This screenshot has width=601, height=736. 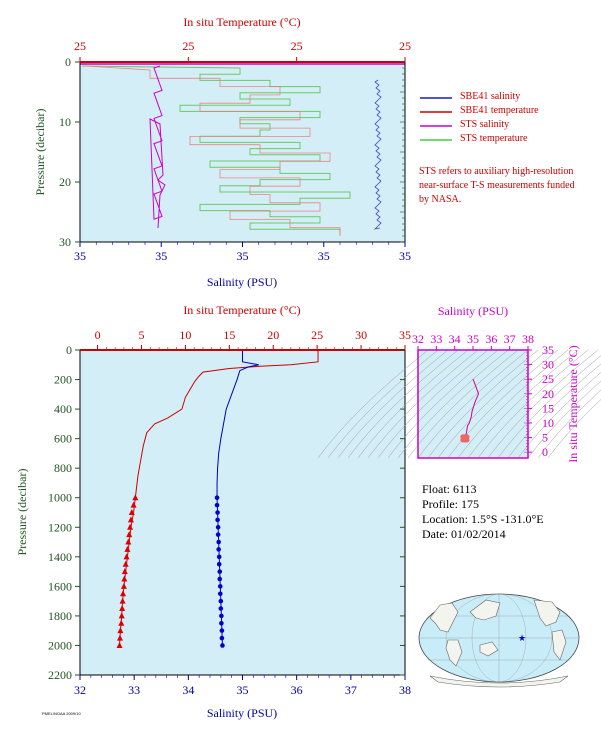 I want to click on ts-salinity-axis-title: Salinity (PSU), so click(x=473, y=311).